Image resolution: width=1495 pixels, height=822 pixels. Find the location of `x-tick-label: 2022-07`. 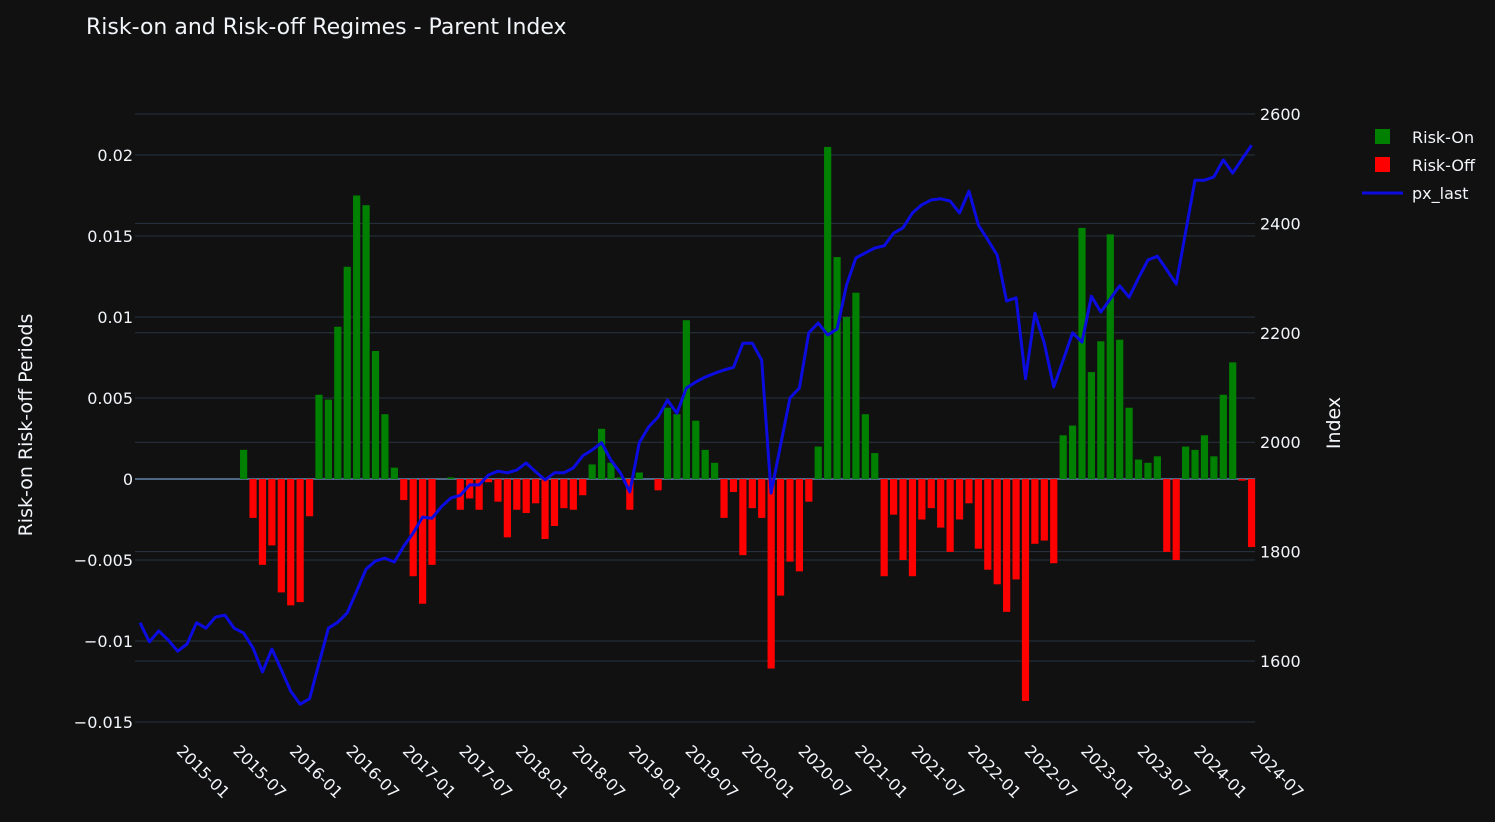

x-tick-label: 2022-07 is located at coordinates (1051, 771).